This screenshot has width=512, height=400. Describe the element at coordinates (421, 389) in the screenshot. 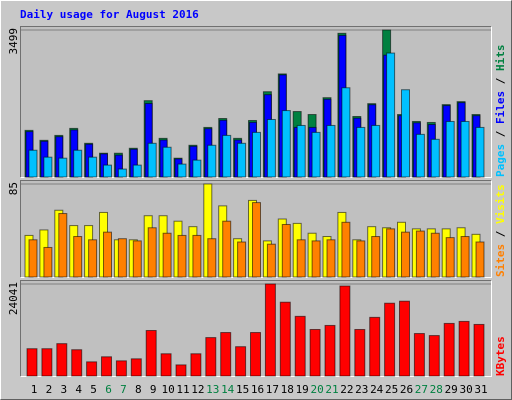

I see `x-tick-label: 27` at that location.